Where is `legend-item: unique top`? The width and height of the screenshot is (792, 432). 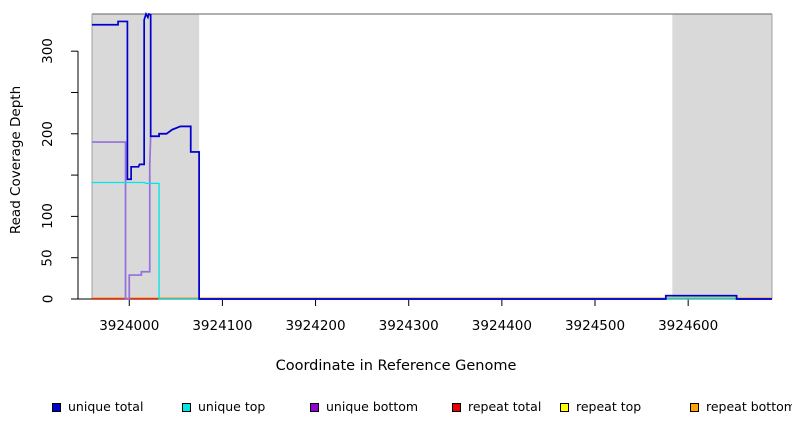
legend-item: unique top is located at coordinates (223, 407).